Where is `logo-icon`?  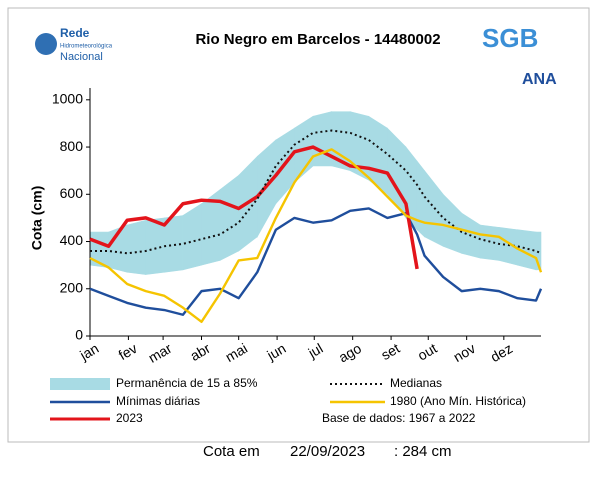 logo-icon is located at coordinates (46, 44).